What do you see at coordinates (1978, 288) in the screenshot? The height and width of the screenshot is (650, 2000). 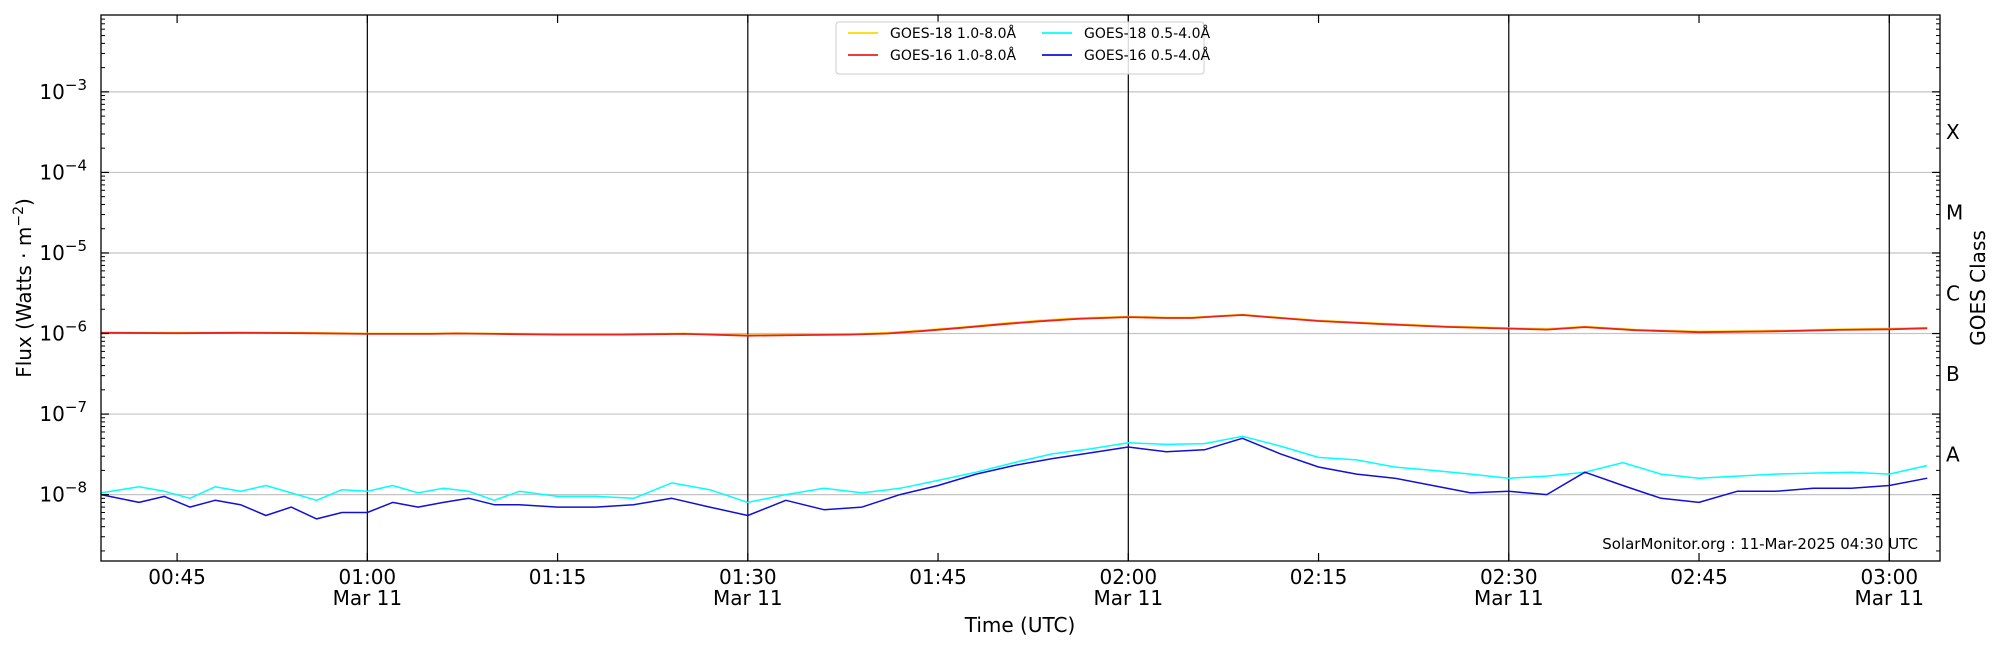 I see `right-axis-label: GOES Class` at bounding box center [1978, 288].